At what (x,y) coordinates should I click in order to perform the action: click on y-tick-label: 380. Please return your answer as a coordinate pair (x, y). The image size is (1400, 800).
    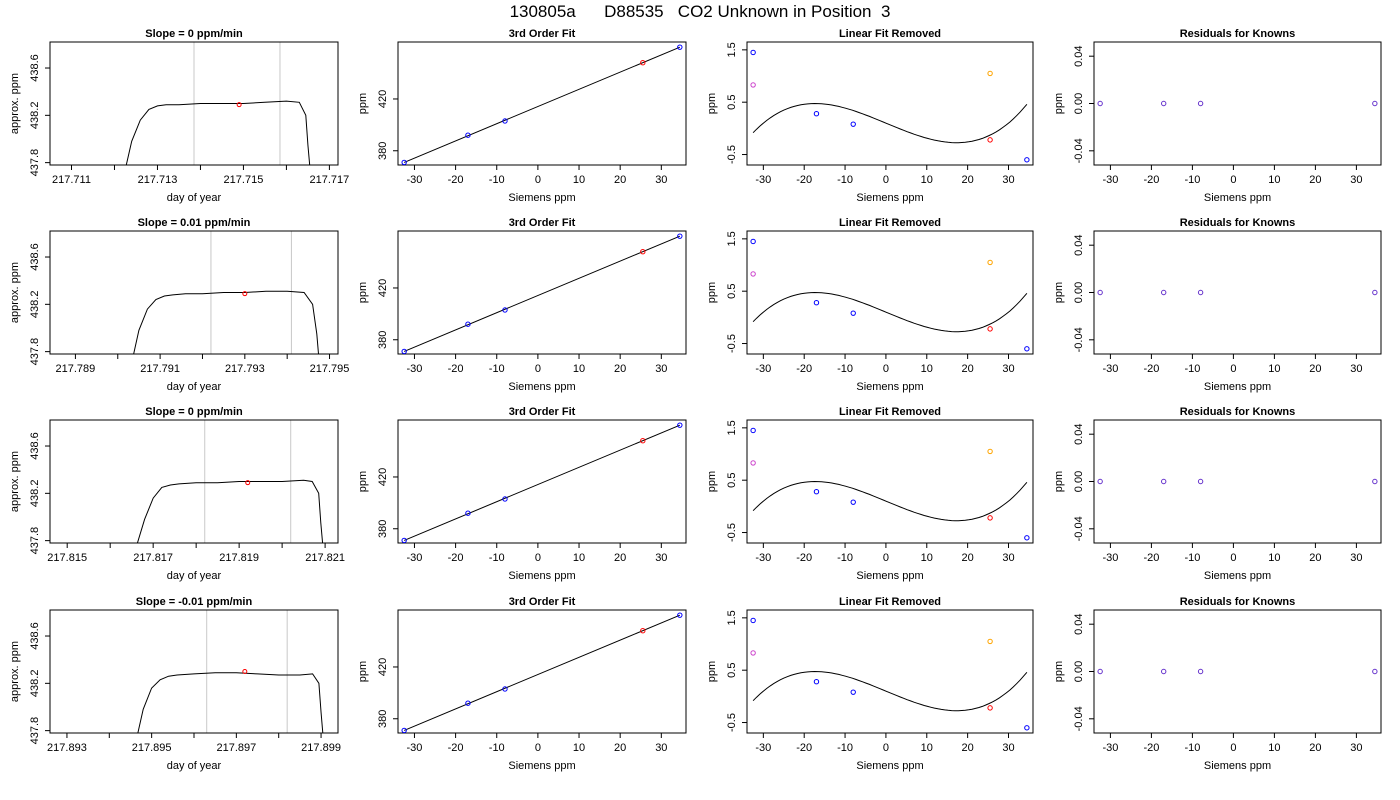
    Looking at the image, I should click on (383, 529).